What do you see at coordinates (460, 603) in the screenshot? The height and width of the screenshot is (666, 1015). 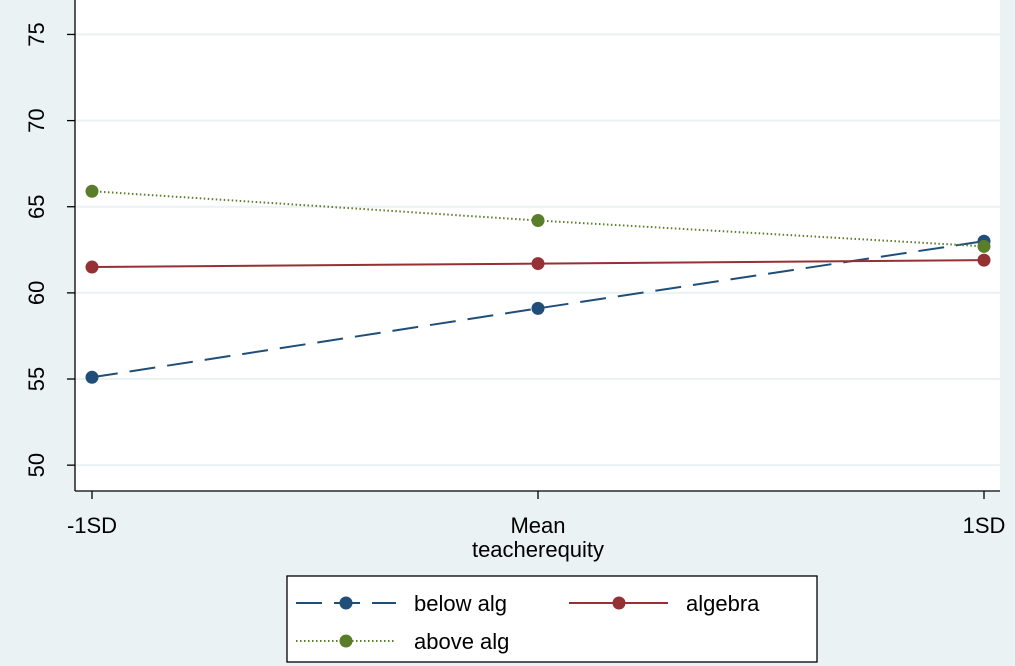 I see `legend-label: below alg` at bounding box center [460, 603].